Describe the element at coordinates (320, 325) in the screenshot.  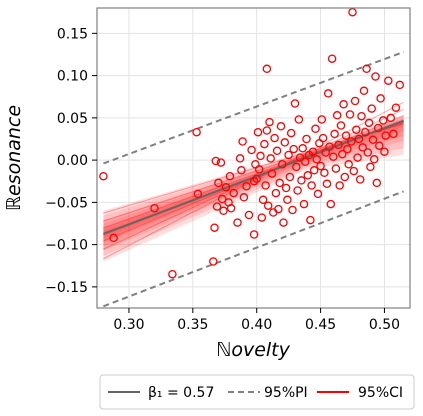
I see `x-tick-label: 0.45` at that location.